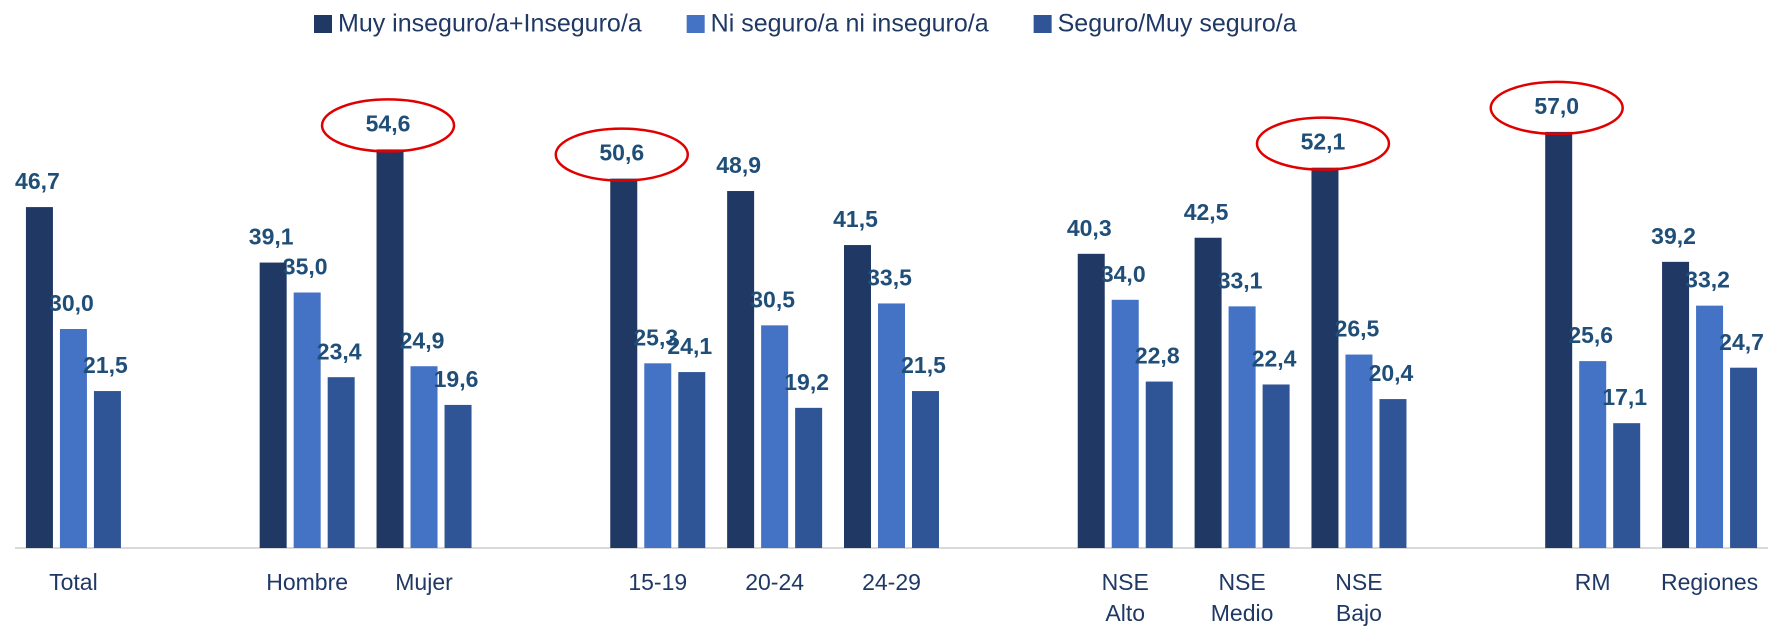 This screenshot has width=1773, height=626. What do you see at coordinates (490, 24) in the screenshot?
I see `legend-label: Muy inseguro/a+Inseguro/a` at bounding box center [490, 24].